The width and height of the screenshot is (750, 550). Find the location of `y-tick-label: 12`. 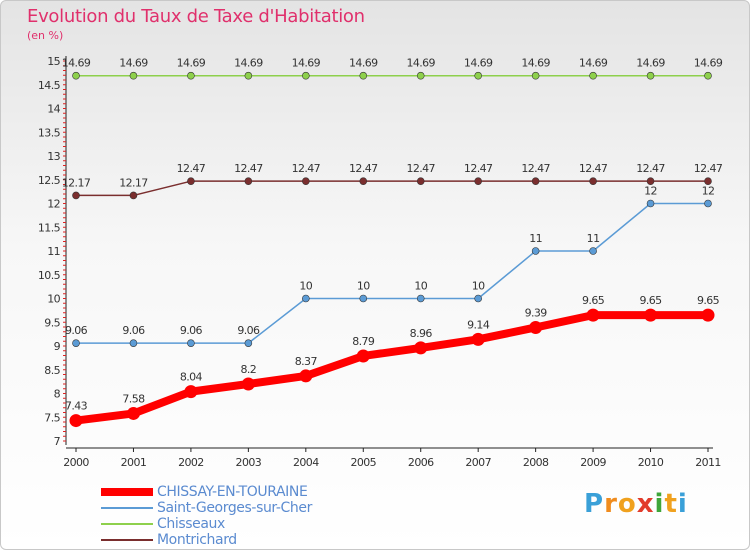

y-tick-label: 12 is located at coordinates (53, 204).